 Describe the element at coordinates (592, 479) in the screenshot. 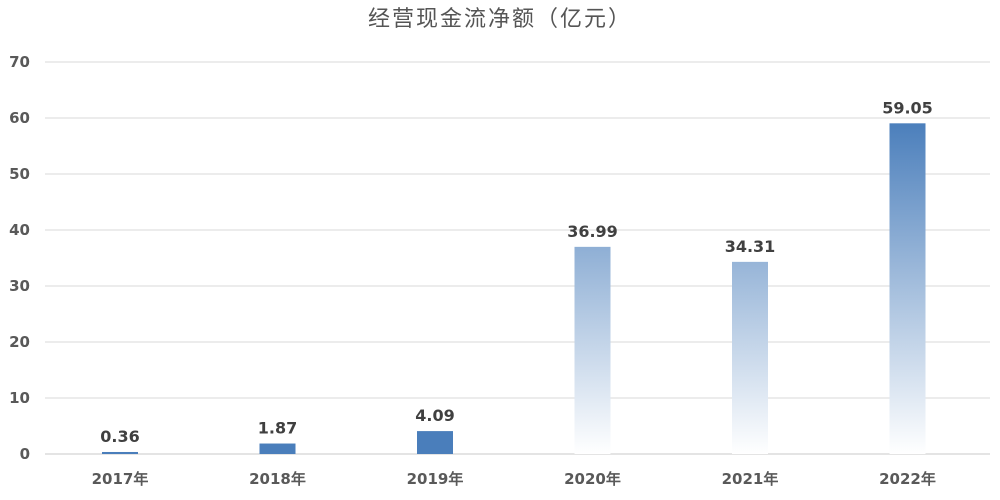

I see `x-tick-label: 2020年` at that location.